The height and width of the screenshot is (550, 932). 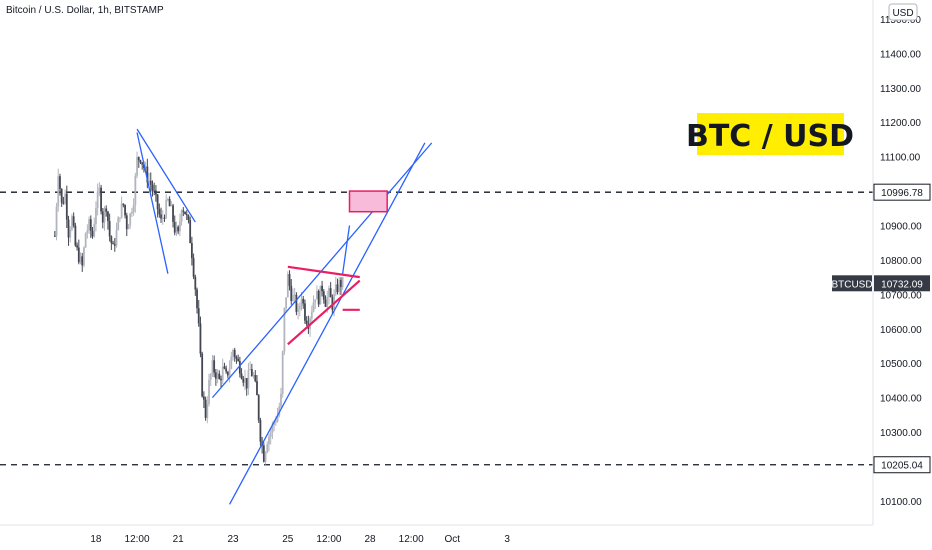 I want to click on y-tick-label: 11400.00, so click(x=900, y=54).